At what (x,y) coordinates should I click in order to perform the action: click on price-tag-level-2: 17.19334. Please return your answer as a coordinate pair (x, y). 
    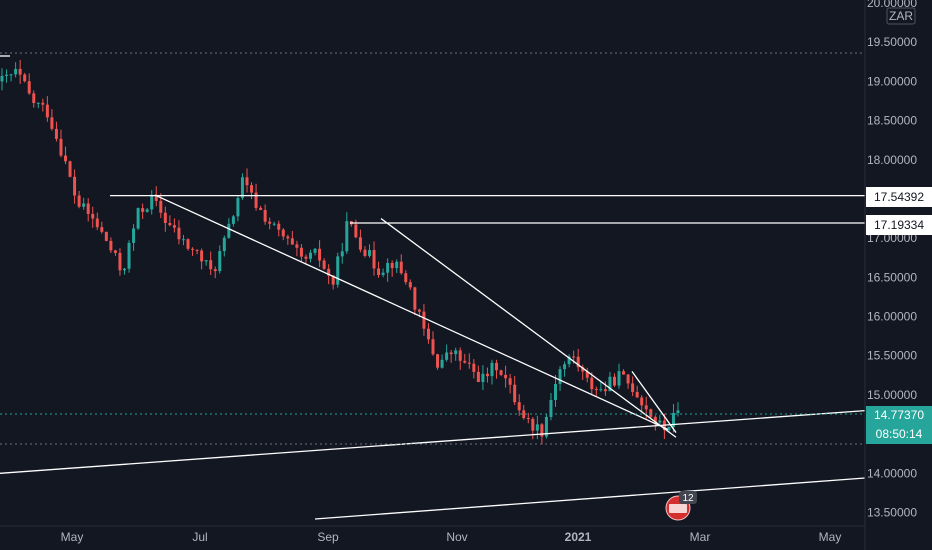
    Looking at the image, I should click on (899, 225).